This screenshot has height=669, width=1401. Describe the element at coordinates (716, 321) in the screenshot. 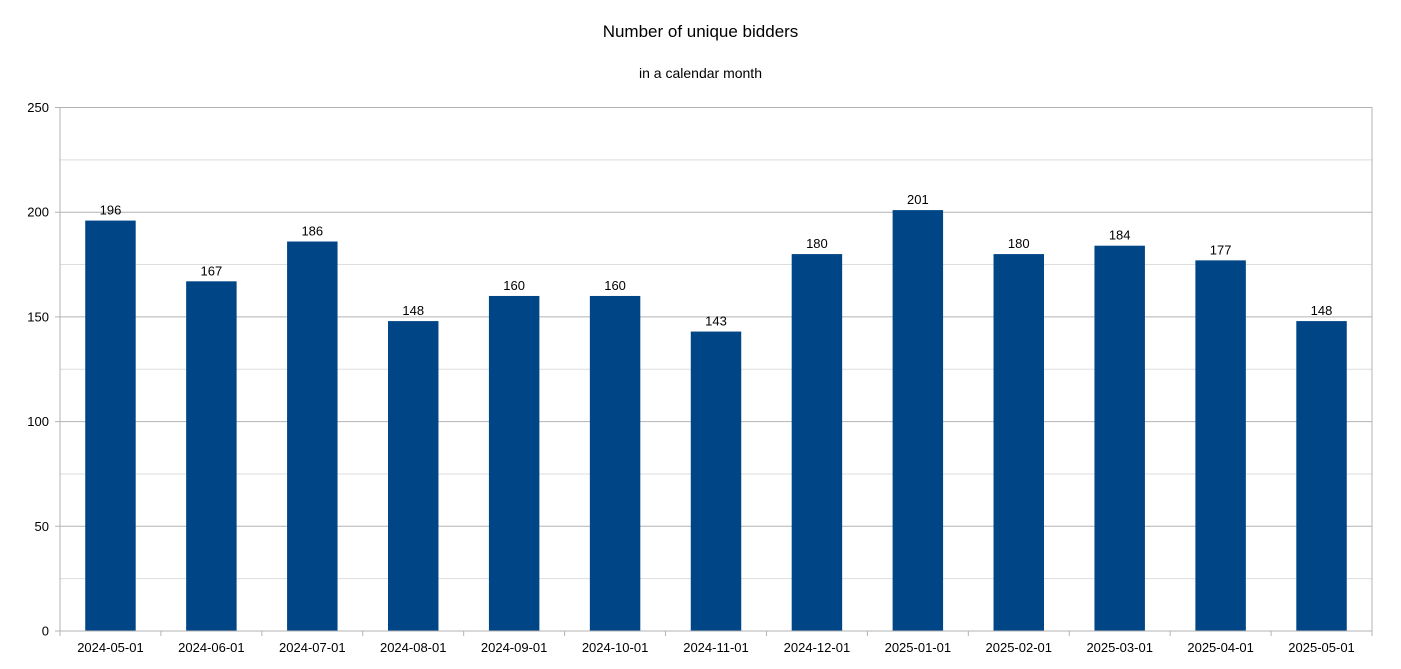

I see `data-label: 143` at that location.